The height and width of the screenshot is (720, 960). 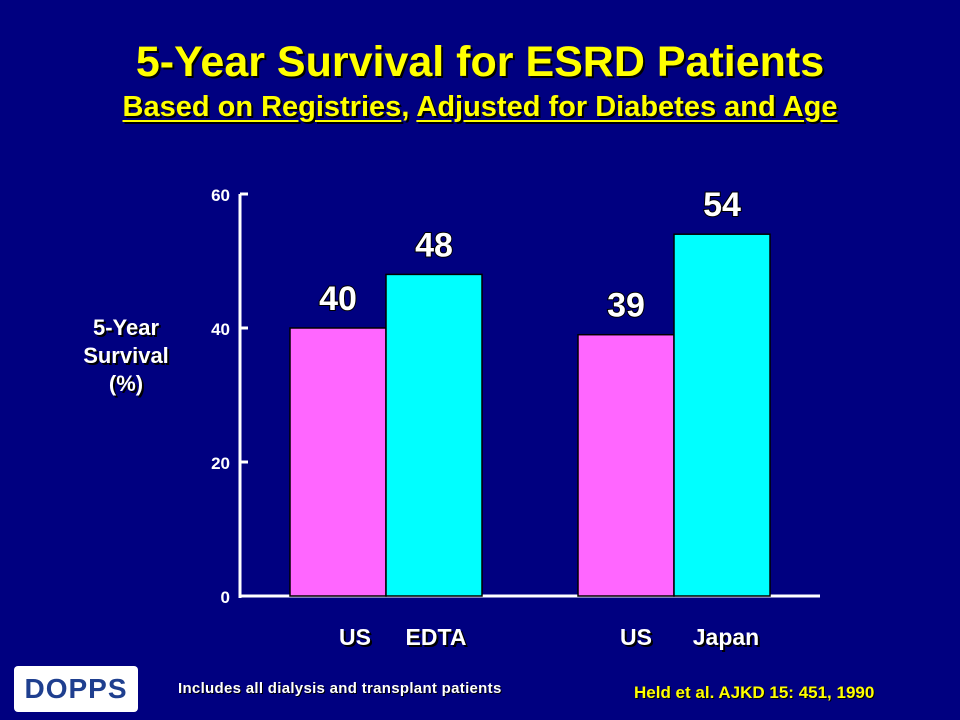 I want to click on y-axis-label-line-2: Survival, so click(x=126, y=355).